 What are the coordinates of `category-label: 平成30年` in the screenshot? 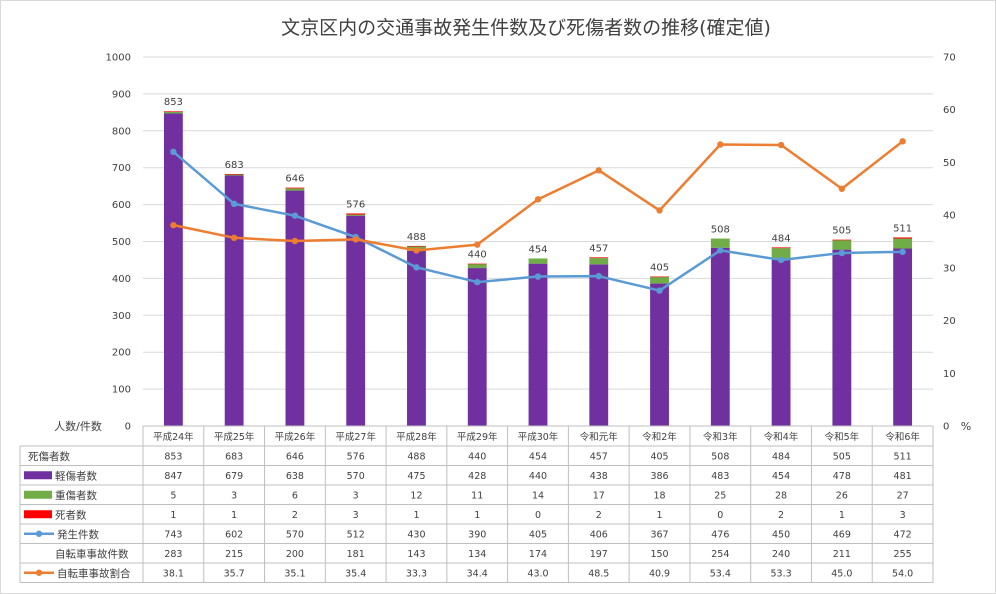 It's located at (538, 437).